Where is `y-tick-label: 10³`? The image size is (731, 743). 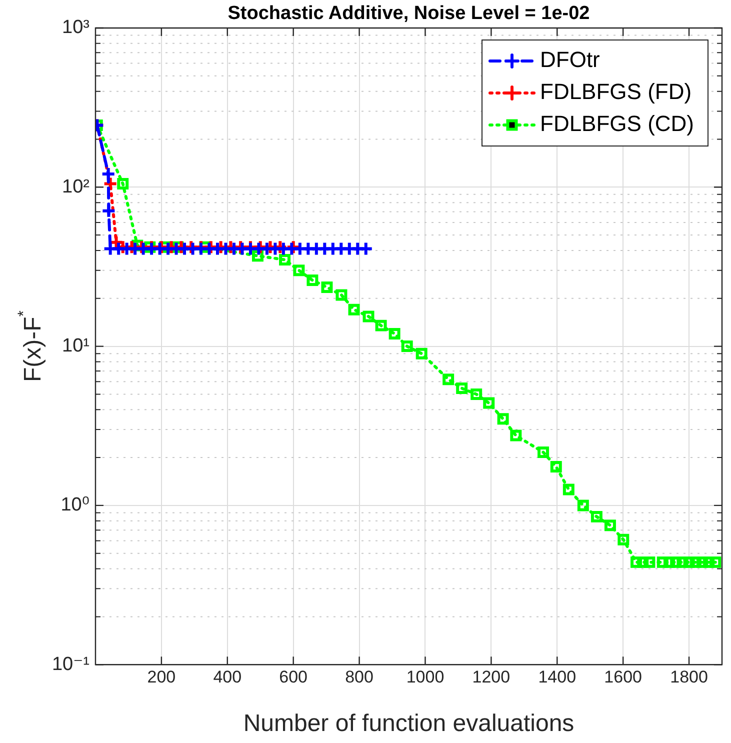
y-tick-label: 10³ is located at coordinates (76, 27).